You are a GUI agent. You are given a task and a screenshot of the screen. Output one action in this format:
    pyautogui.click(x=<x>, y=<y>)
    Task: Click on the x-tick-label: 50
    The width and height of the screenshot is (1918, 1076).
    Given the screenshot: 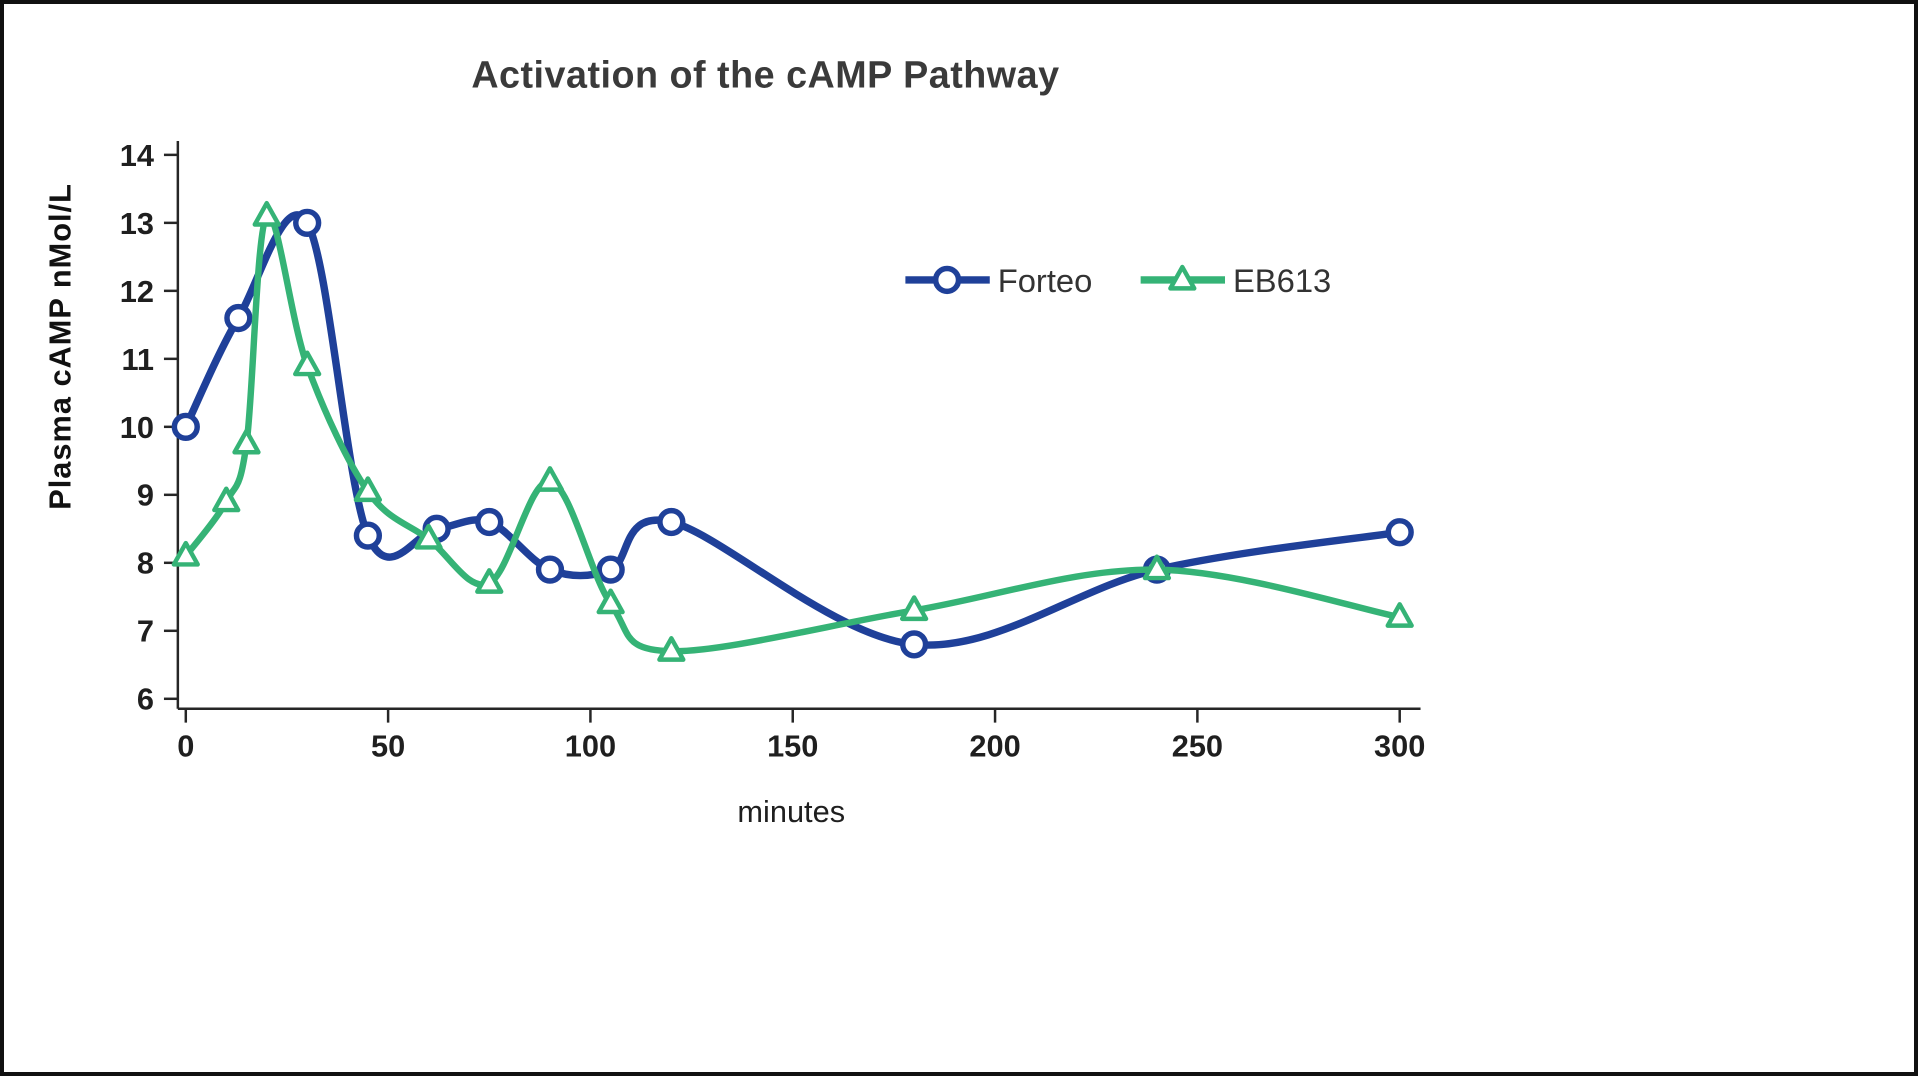 What is the action you would take?
    pyautogui.click(x=388, y=745)
    